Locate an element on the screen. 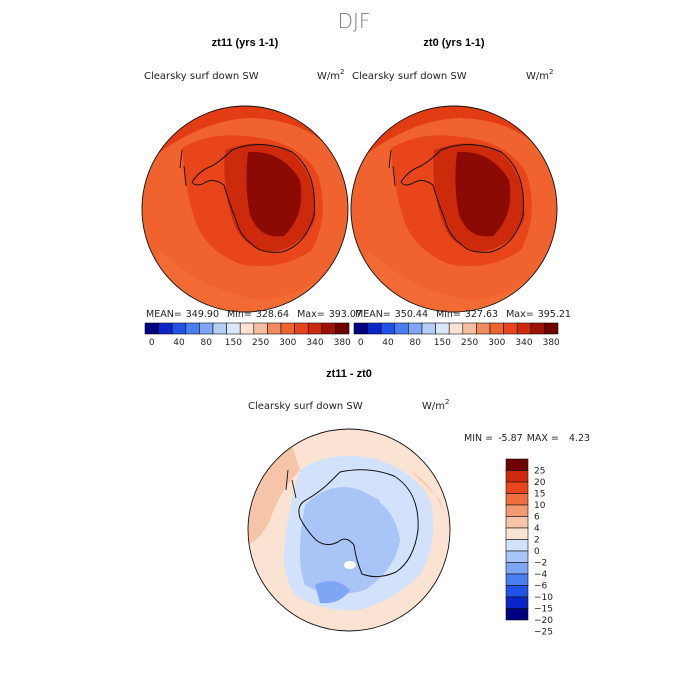  colorbar-tick-label: −15 is located at coordinates (543, 610).